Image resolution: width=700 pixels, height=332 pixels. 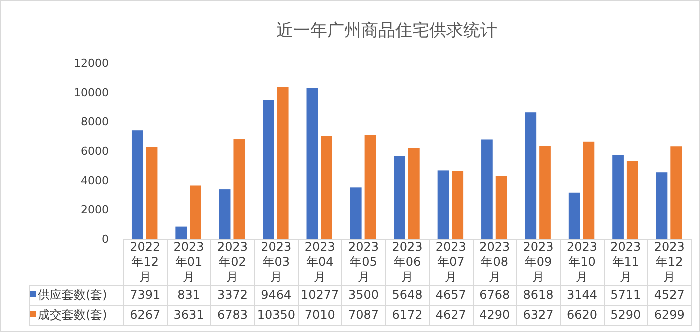 What do you see at coordinates (320, 296) in the screenshot?
I see `data-label: 10277` at bounding box center [320, 296].